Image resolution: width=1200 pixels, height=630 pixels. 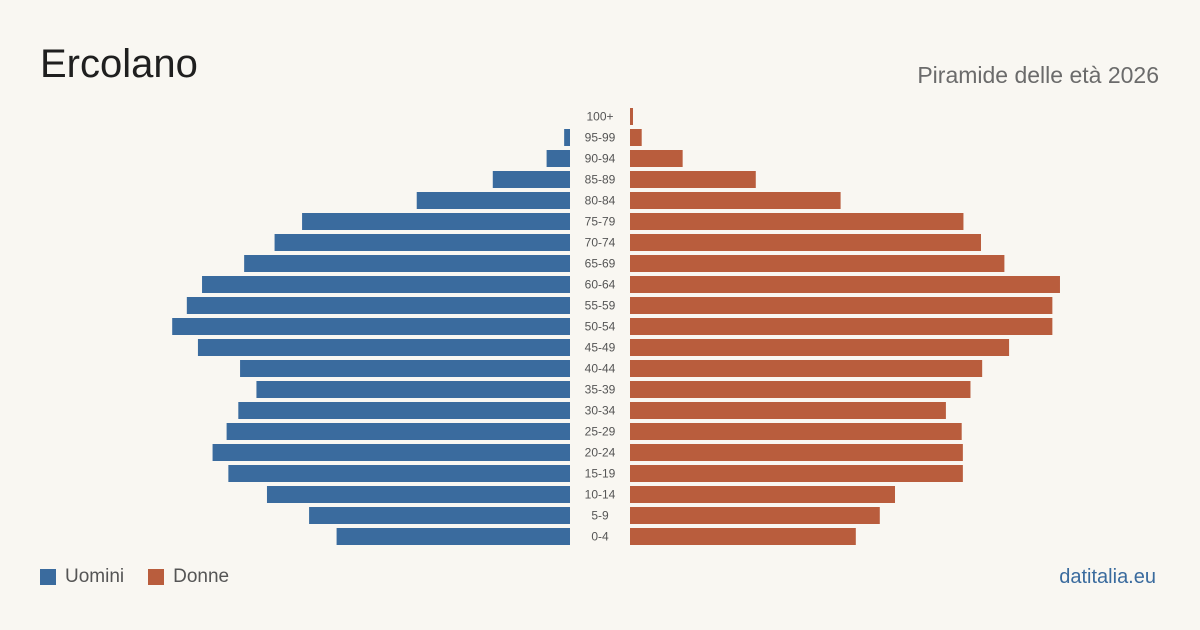 I want to click on age-label-95-99: 95-99, so click(x=600, y=138).